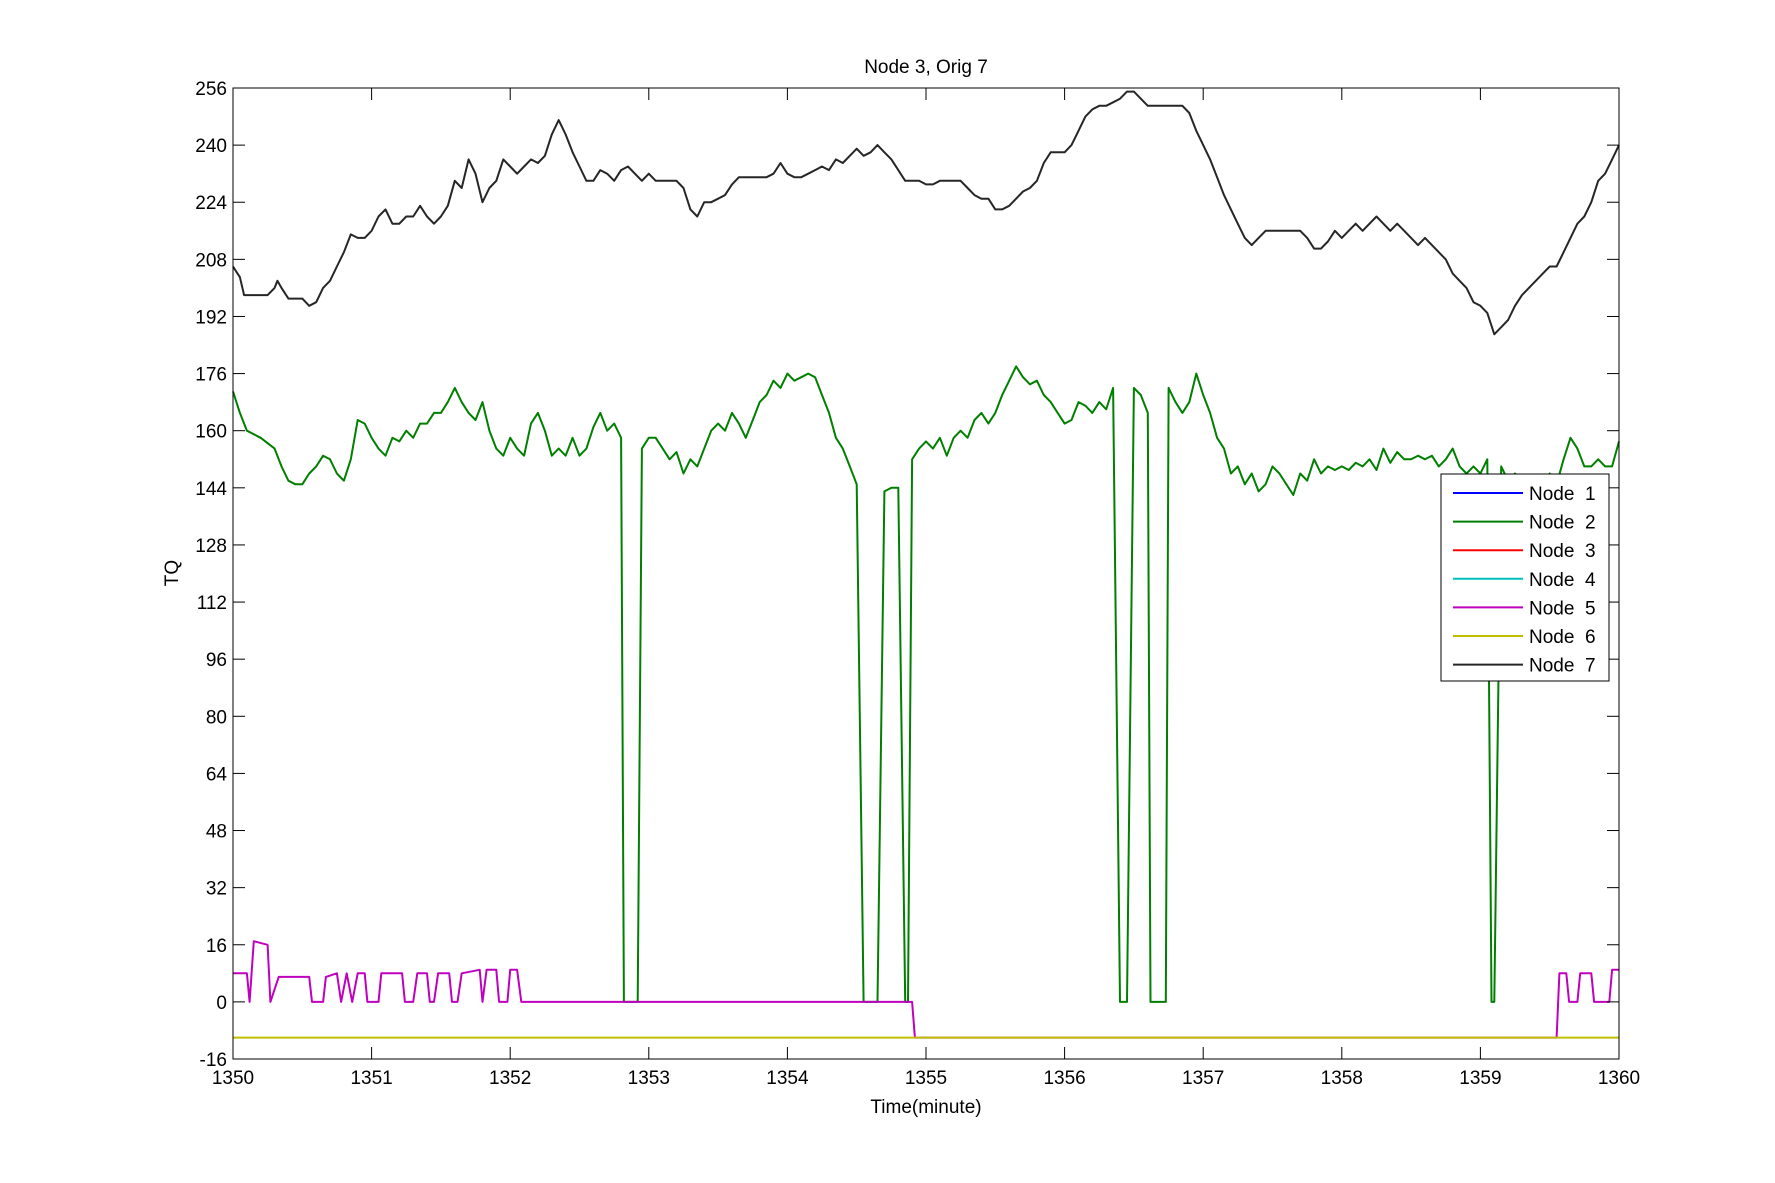 Image resolution: width=1775 pixels, height=1183 pixels. Describe the element at coordinates (1619, 1078) in the screenshot. I see `x-tick-label: 1360` at that location.